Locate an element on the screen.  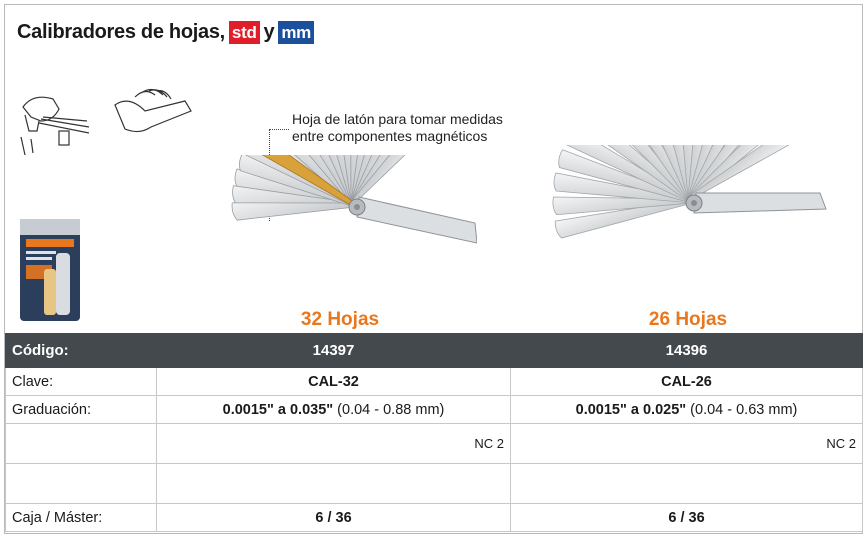
graduacion-cal-32: 0.0015" a 0.035" (0.04 - 0.88 mm) is located at coordinates (333, 409).